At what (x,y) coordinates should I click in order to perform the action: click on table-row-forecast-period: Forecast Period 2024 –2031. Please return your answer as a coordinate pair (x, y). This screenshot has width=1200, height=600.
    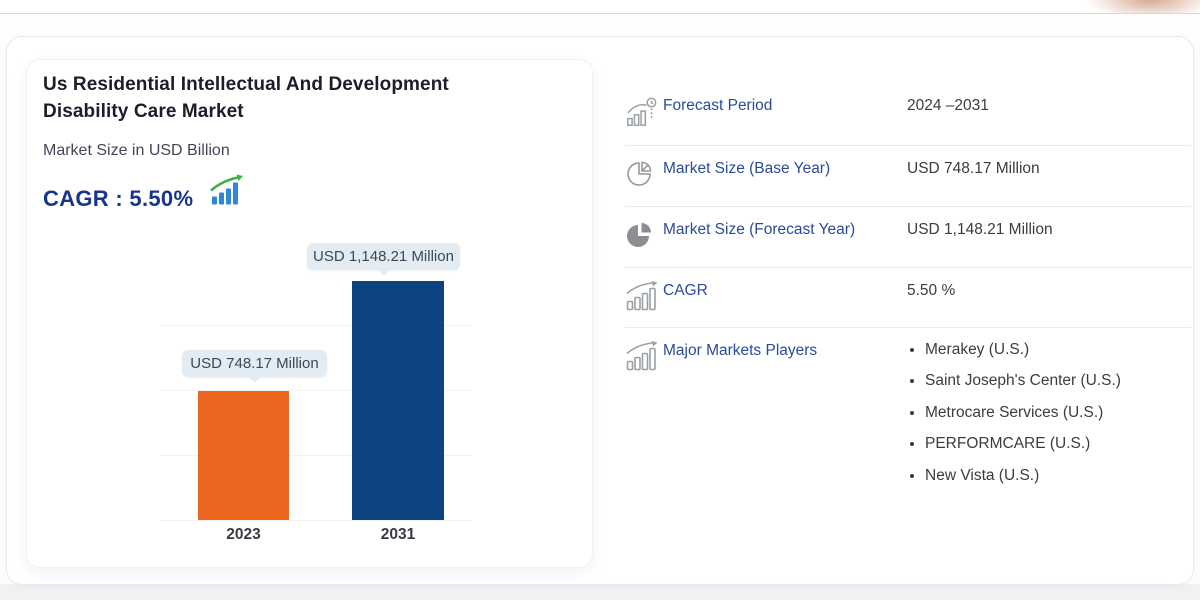
    Looking at the image, I should click on (908, 114).